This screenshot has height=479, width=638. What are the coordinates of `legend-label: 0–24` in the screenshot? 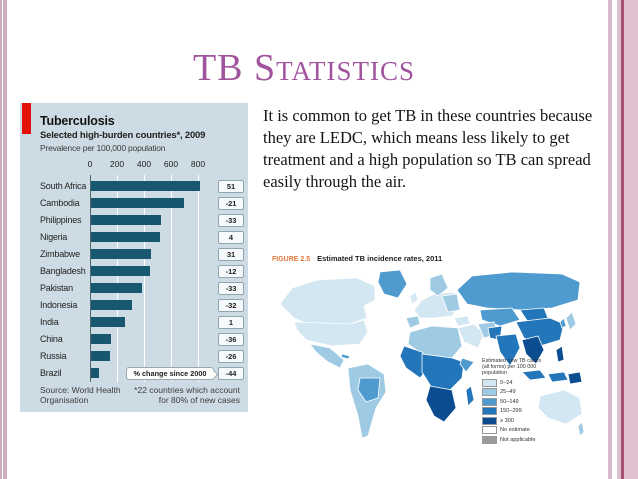 It's located at (506, 382).